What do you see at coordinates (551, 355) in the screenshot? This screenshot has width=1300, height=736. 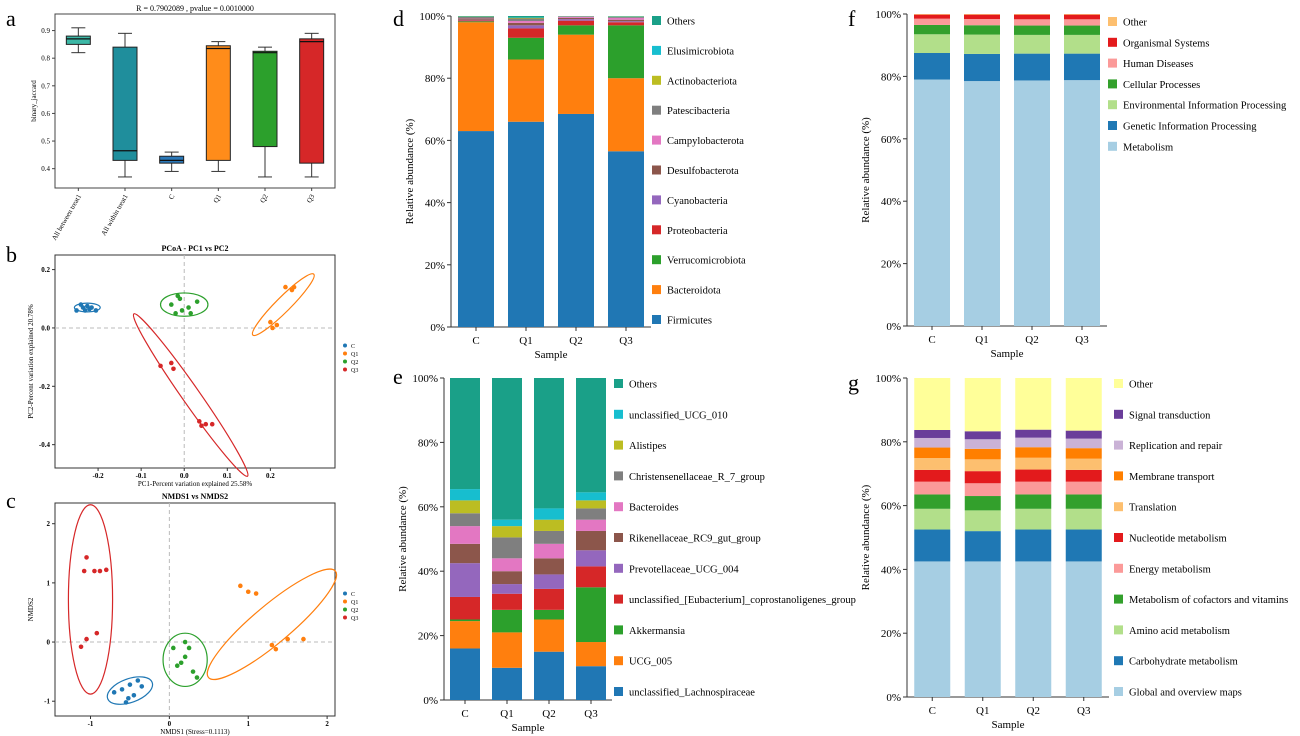 I see `x-axis-label: Sample` at bounding box center [551, 355].